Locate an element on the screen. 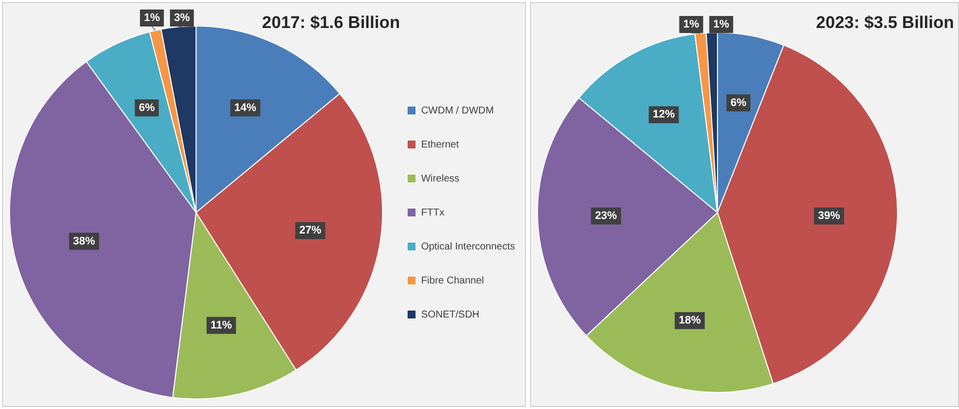  data-label: 12% is located at coordinates (663, 114).